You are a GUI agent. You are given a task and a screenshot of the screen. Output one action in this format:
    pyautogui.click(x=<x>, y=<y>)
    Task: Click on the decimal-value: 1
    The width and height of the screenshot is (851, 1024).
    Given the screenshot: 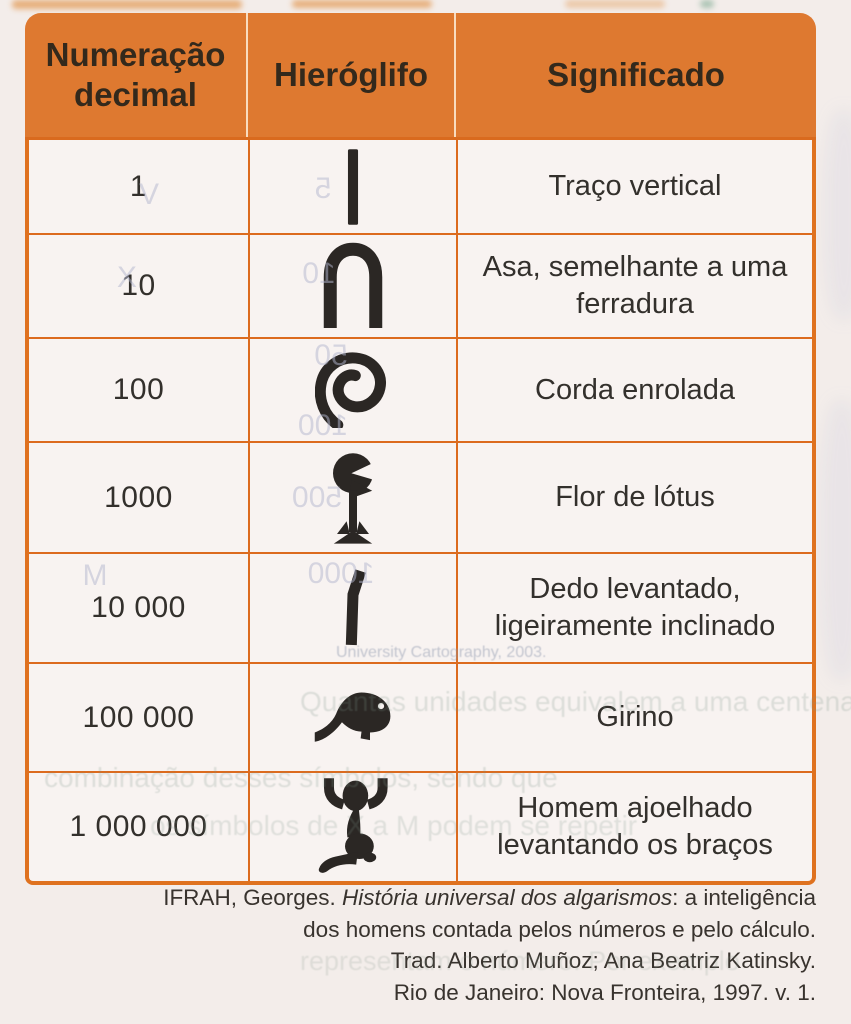 What is the action you would take?
    pyautogui.click(x=138, y=186)
    